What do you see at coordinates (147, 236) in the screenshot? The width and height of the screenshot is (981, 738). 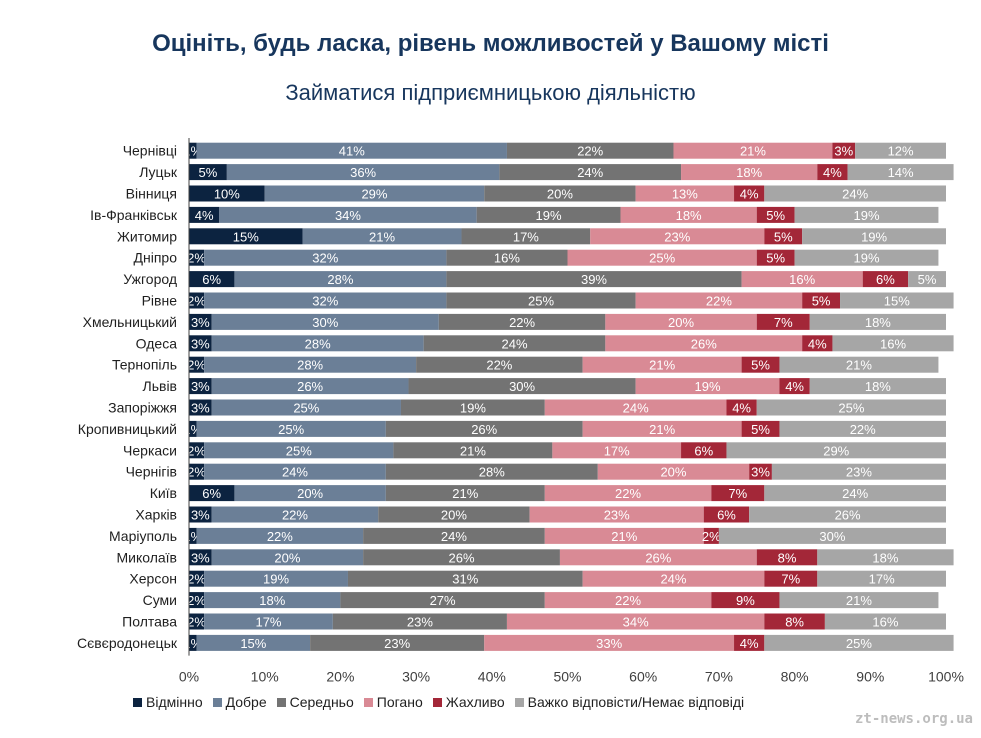 I see `category-label: Житомир` at bounding box center [147, 236].